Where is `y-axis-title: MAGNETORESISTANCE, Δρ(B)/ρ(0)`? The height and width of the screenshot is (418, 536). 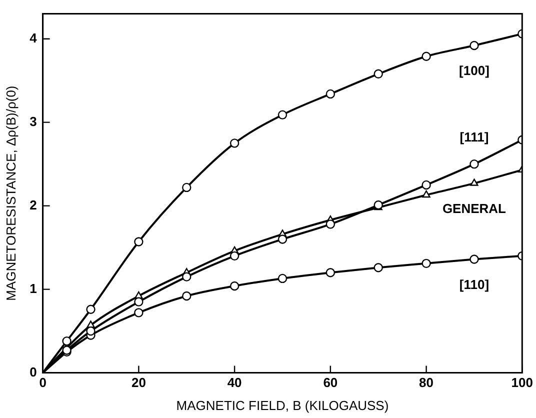
y-axis-title: MAGNETORESISTANCE, Δρ(B)/ρ(0) is located at coordinates (10, 193).